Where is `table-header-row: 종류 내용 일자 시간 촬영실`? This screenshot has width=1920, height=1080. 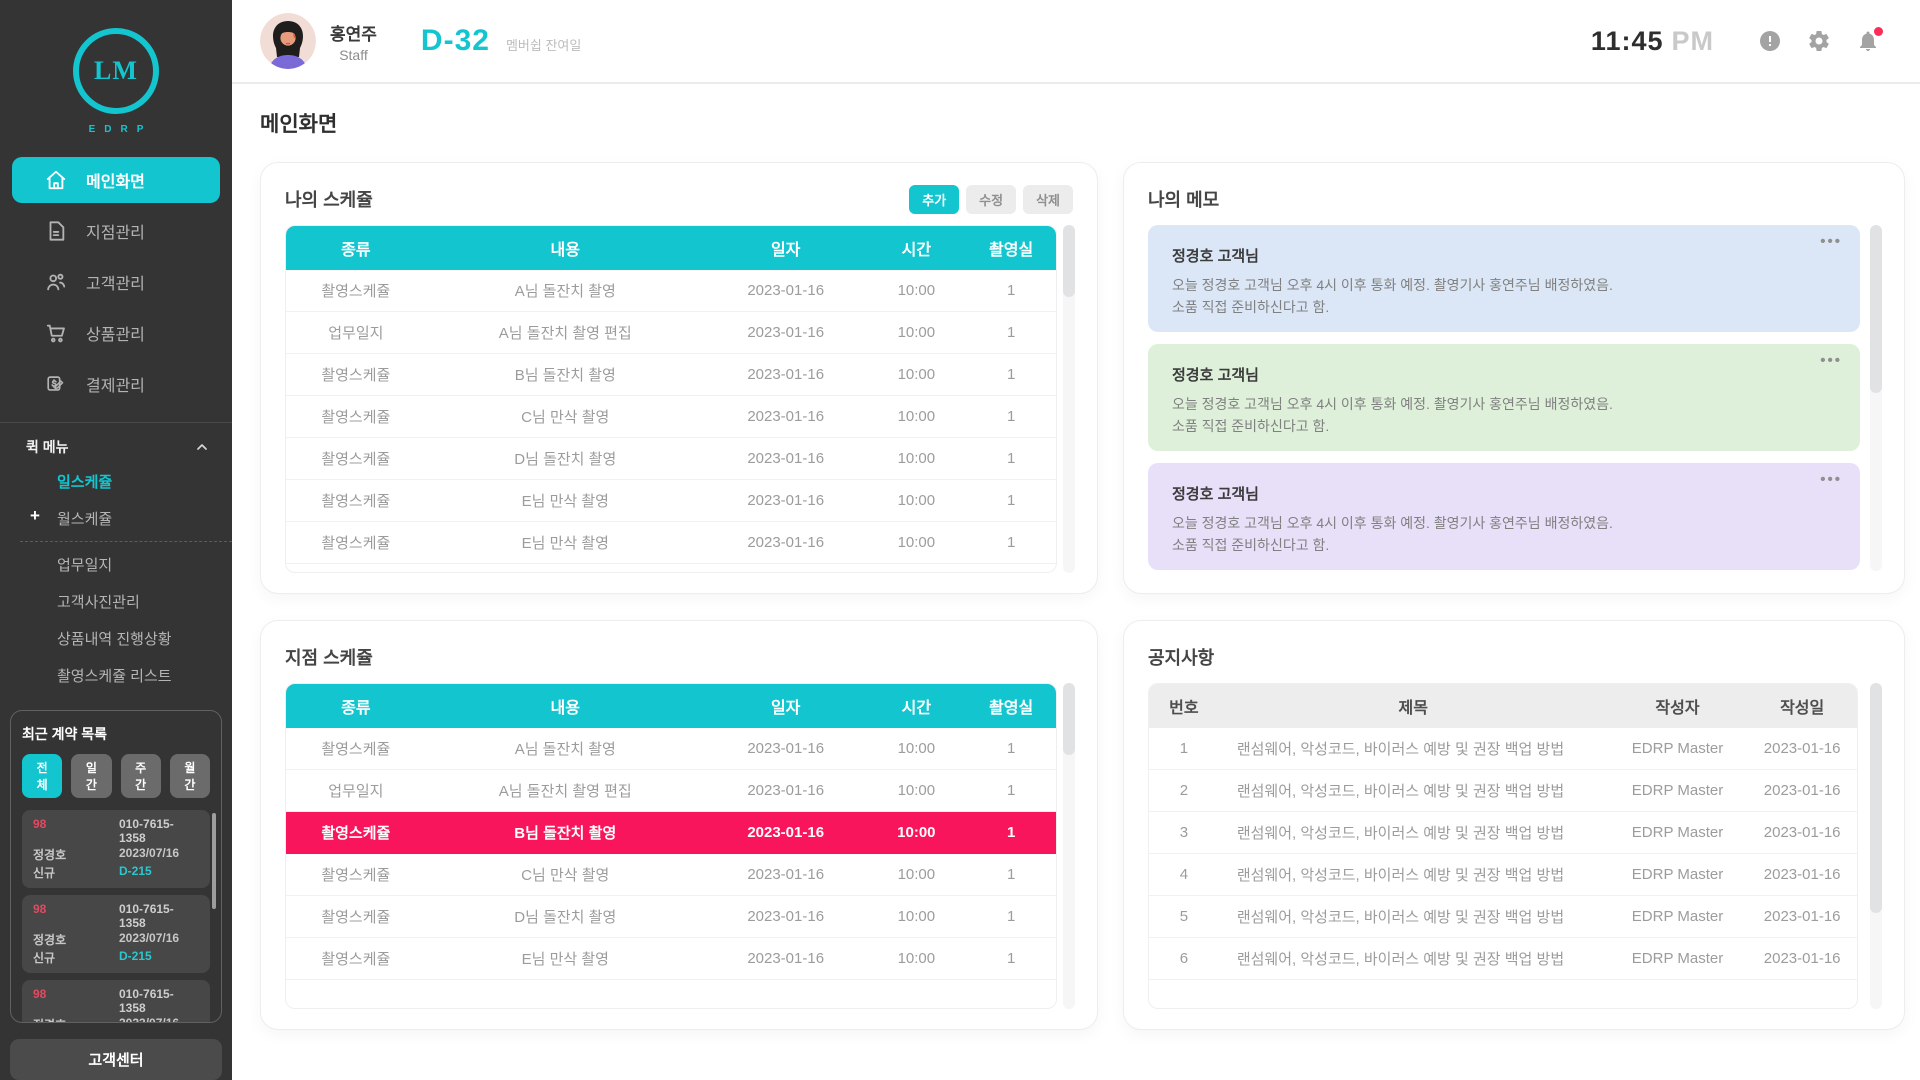 table-header-row: 종류 내용 일자 시간 촬영실 is located at coordinates (671, 248).